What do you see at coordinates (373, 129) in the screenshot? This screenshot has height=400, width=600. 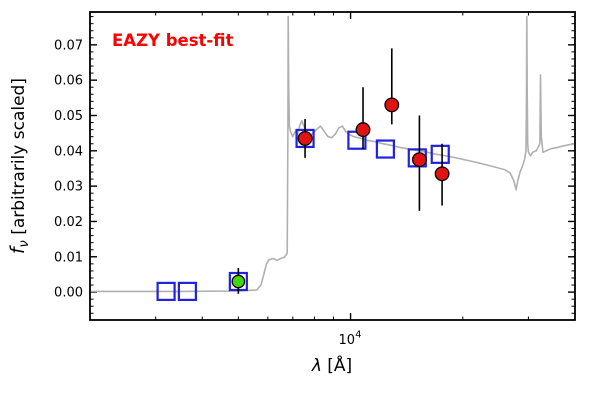 I see `observed-photometry-red` at bounding box center [373, 129].